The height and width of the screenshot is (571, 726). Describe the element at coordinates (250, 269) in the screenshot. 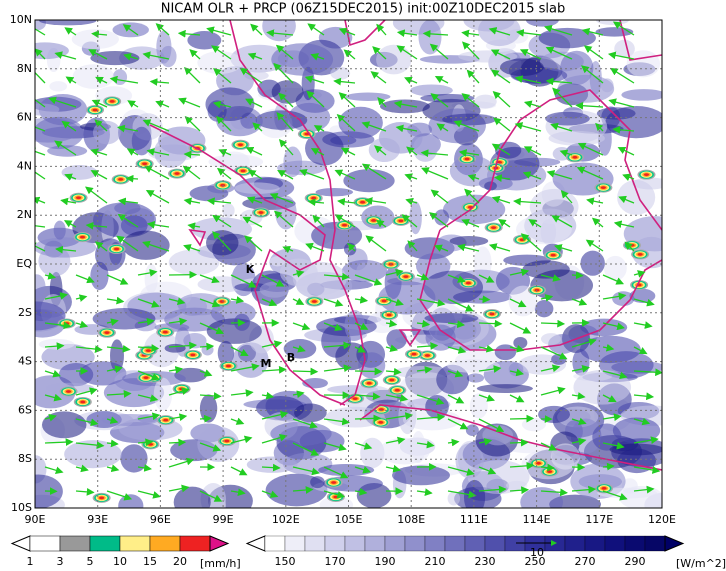

I see `marker-label: K` at that location.